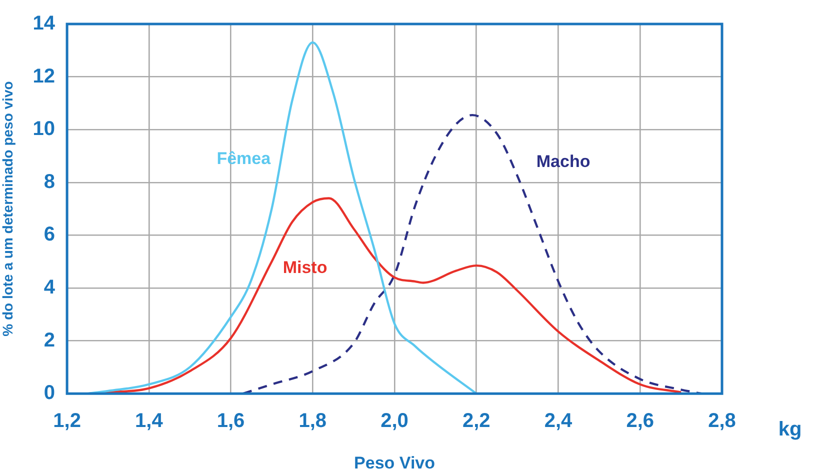  What do you see at coordinates (67, 421) in the screenshot?
I see `x-tick-label: 1,2` at bounding box center [67, 421].